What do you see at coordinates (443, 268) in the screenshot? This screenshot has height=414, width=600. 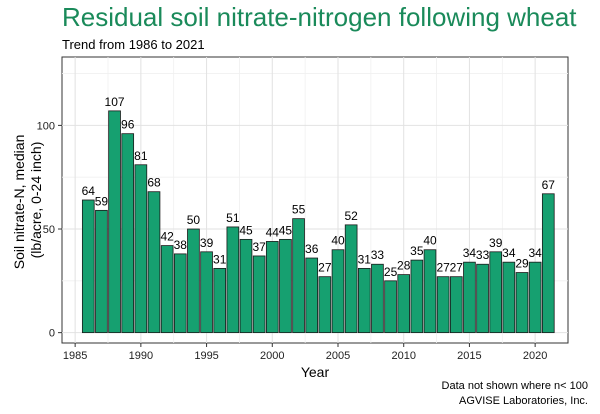 I see `data-label-2013: 27` at bounding box center [443, 268].